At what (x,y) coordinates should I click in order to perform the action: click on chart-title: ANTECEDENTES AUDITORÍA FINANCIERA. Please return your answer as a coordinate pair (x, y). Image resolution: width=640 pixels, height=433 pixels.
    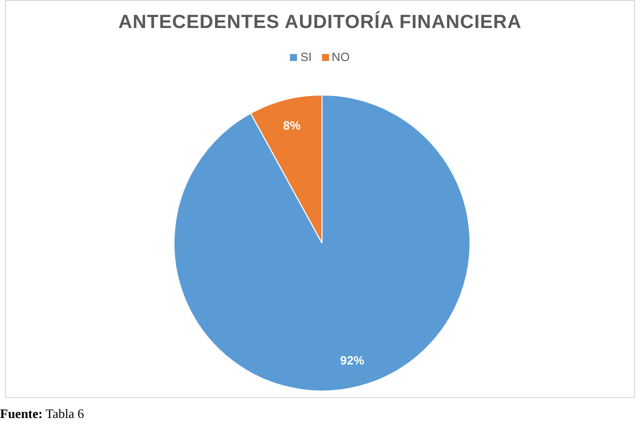
    Looking at the image, I should click on (320, 23).